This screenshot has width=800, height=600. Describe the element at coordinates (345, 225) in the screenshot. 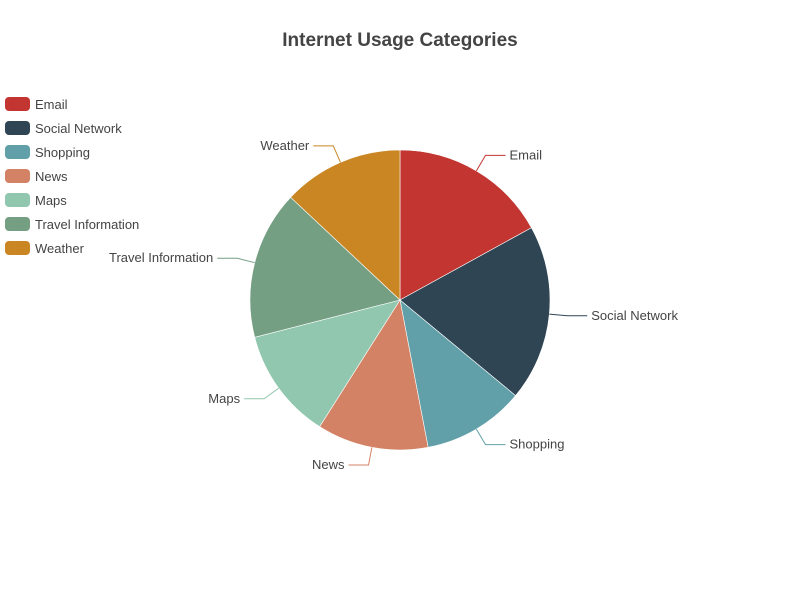

I see `pie-slice-weather` at that location.